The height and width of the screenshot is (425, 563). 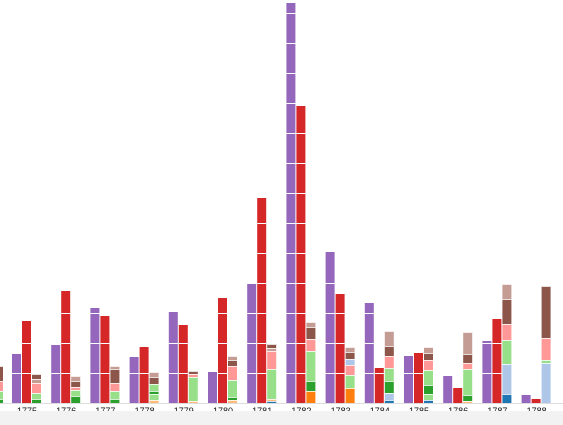 I want to click on bar-1779-s0, so click(x=173, y=357).